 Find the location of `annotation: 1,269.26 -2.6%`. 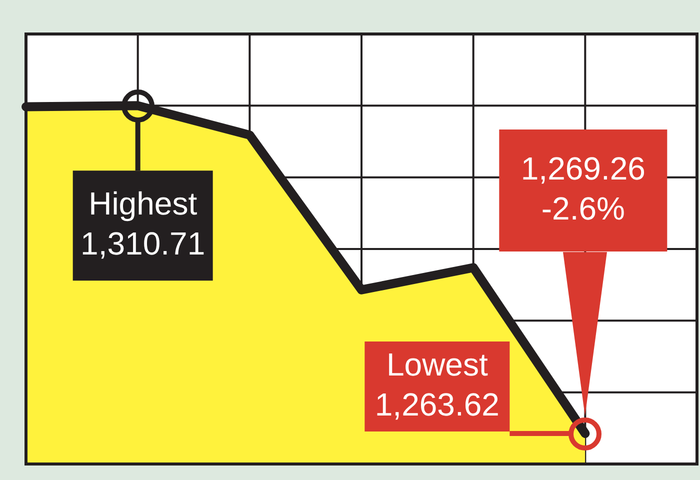

annotation: 1,269.26 -2.6% is located at coordinates (583, 188).